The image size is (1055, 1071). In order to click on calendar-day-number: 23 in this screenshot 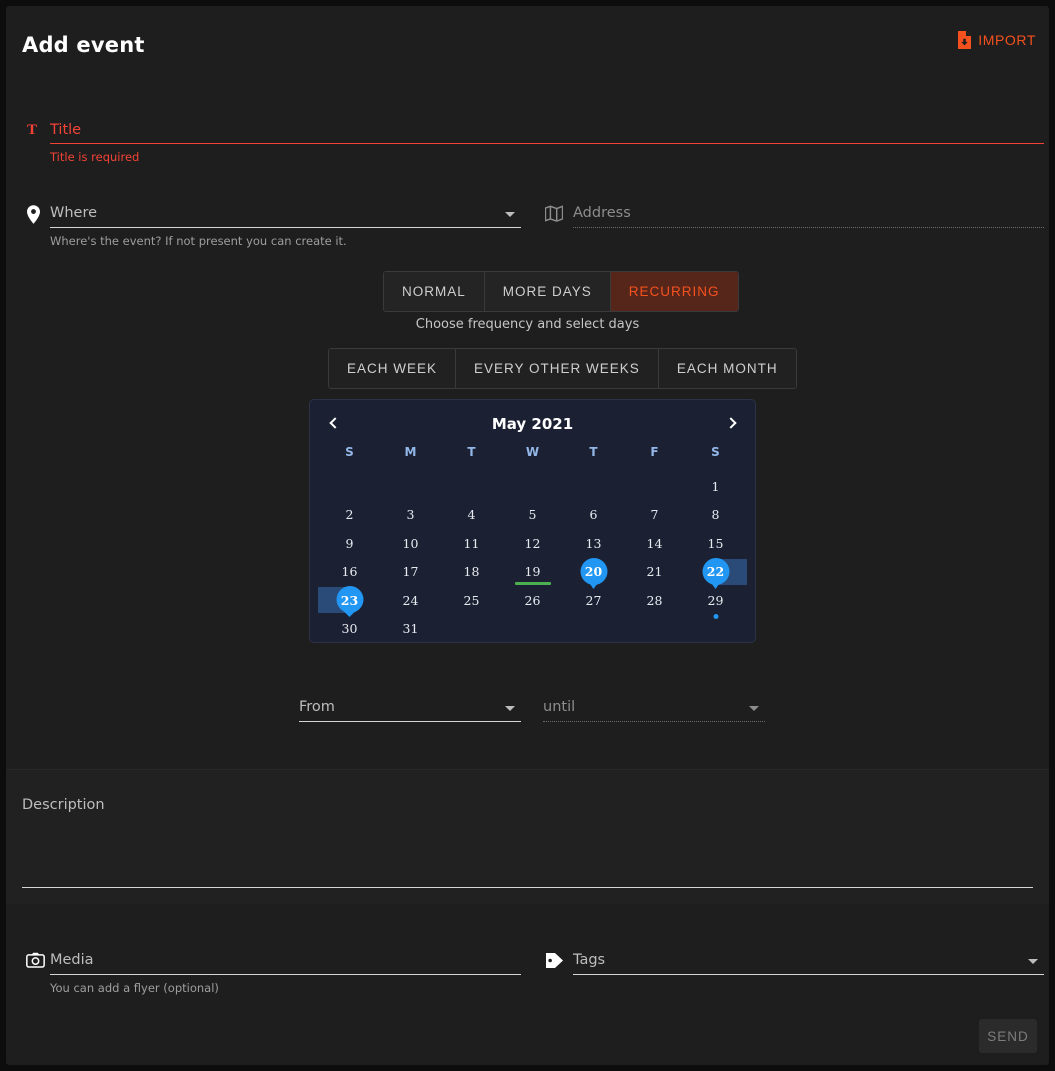, I will do `click(349, 600)`.